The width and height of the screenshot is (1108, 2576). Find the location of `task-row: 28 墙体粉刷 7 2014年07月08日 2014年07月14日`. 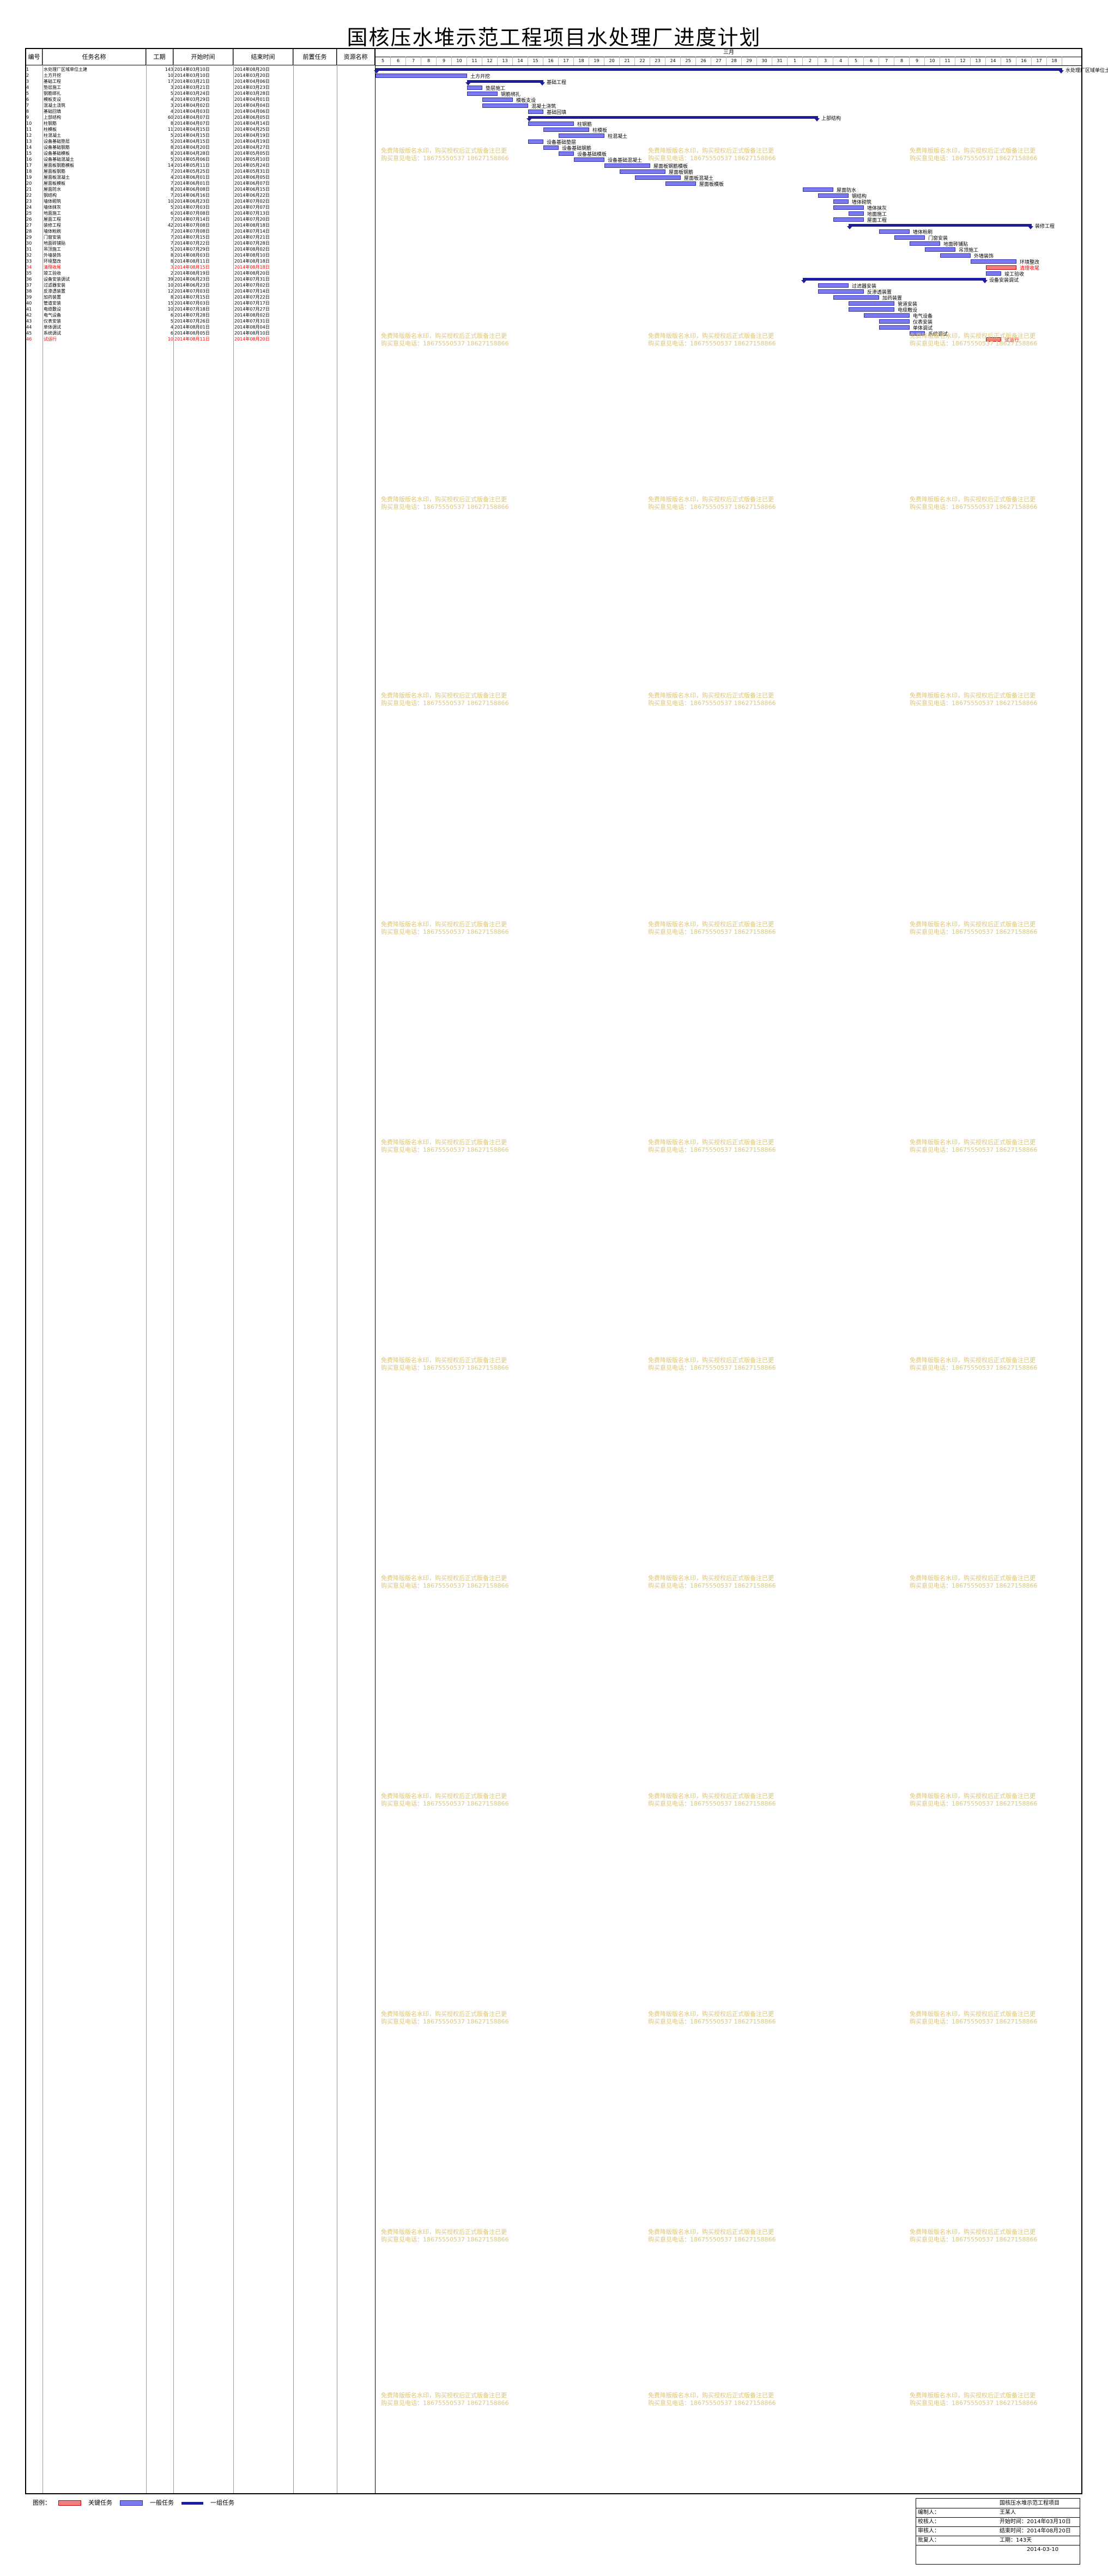

task-row: 28 墙体粉刷 7 2014年07月08日 2014年07月14日 is located at coordinates (200, 231).